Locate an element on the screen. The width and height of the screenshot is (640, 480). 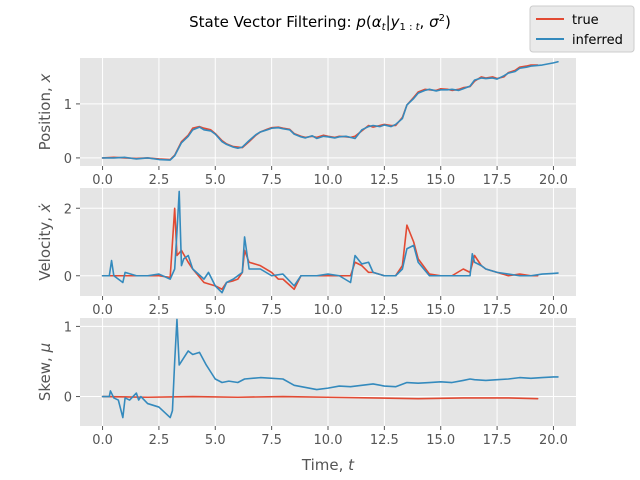
chart-title: State Vector Filtering: p(αt|y1 : t, σ2) is located at coordinates (320, 23).